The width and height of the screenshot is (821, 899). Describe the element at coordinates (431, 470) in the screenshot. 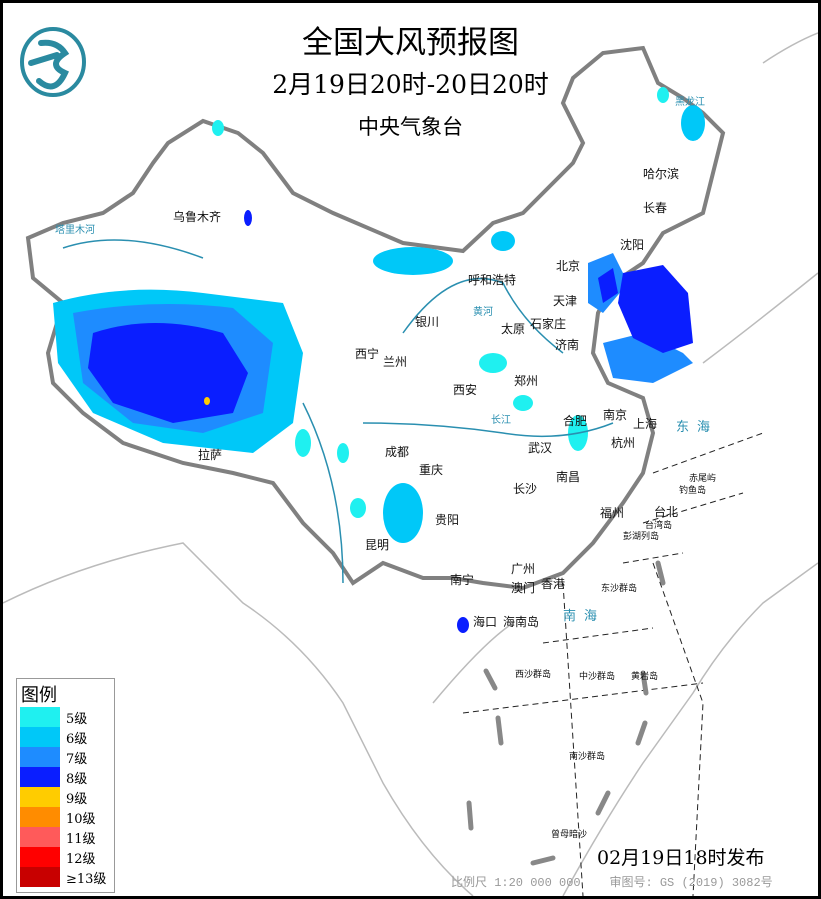

I see `city-label: 重庆` at that location.